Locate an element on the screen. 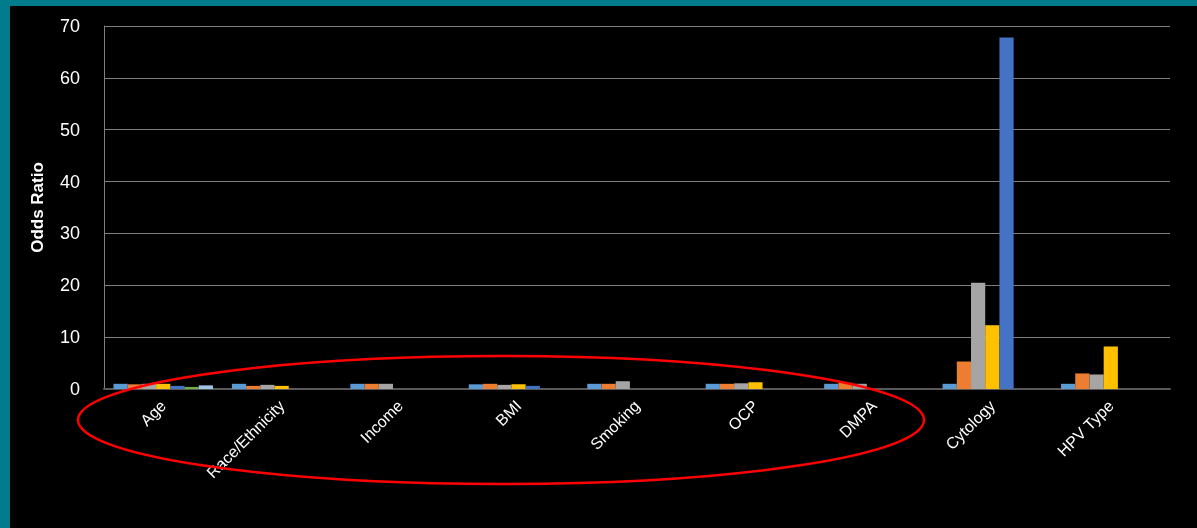  y-tick-label: 40 is located at coordinates (69, 181).